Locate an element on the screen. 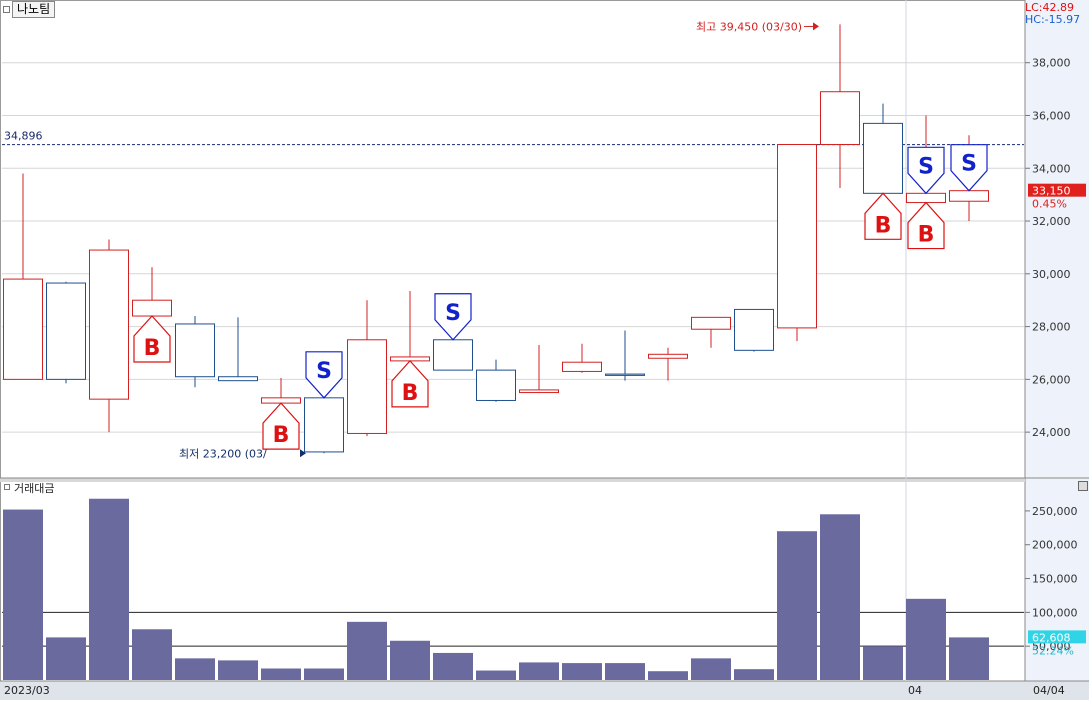  panel-close-icon is located at coordinates (1083, 486).